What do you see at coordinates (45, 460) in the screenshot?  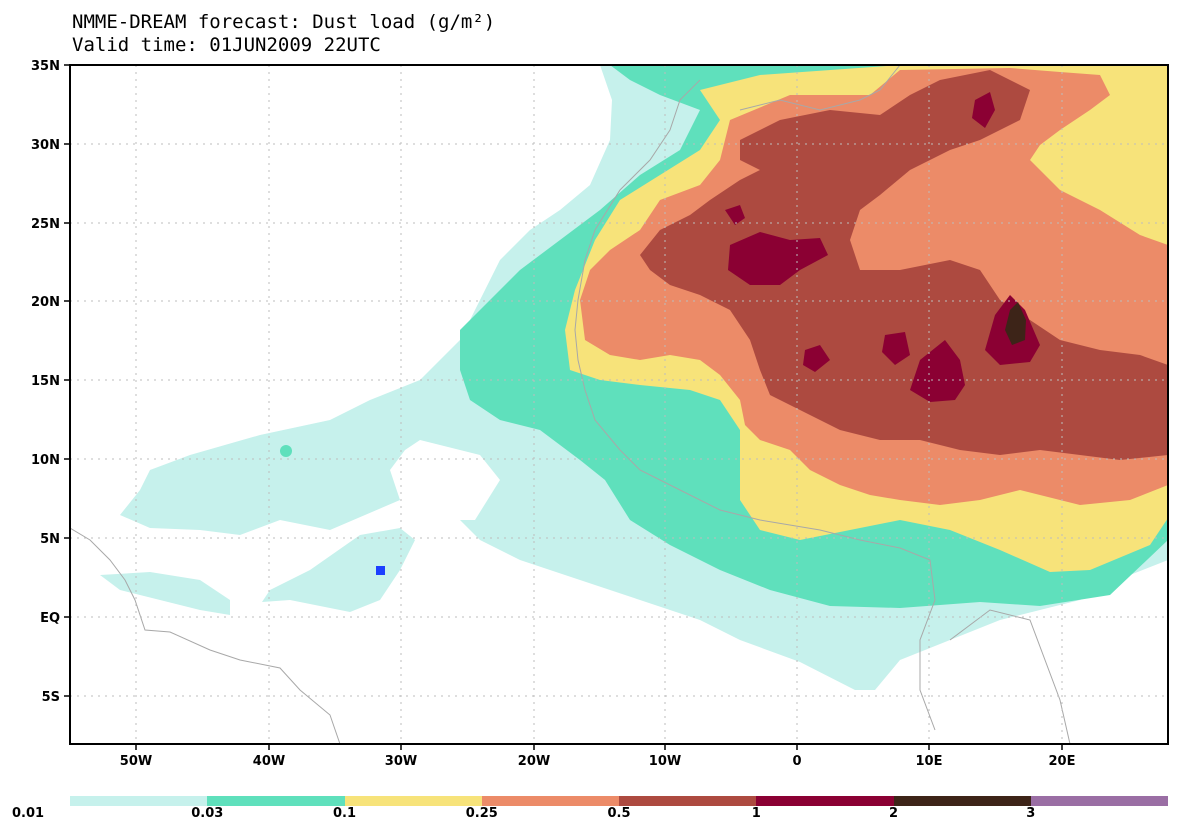 I see `lat-label: 10N` at bounding box center [45, 460].